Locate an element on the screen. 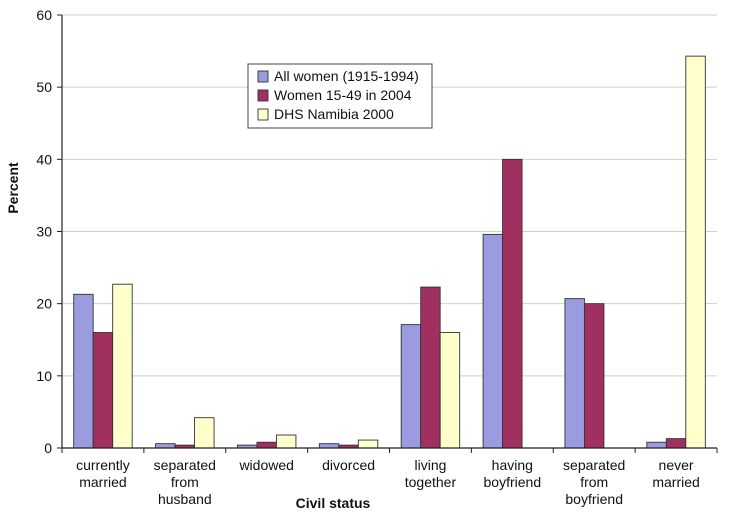 This screenshot has width=732, height=517. y-tick-label: 40 is located at coordinates (44, 159).